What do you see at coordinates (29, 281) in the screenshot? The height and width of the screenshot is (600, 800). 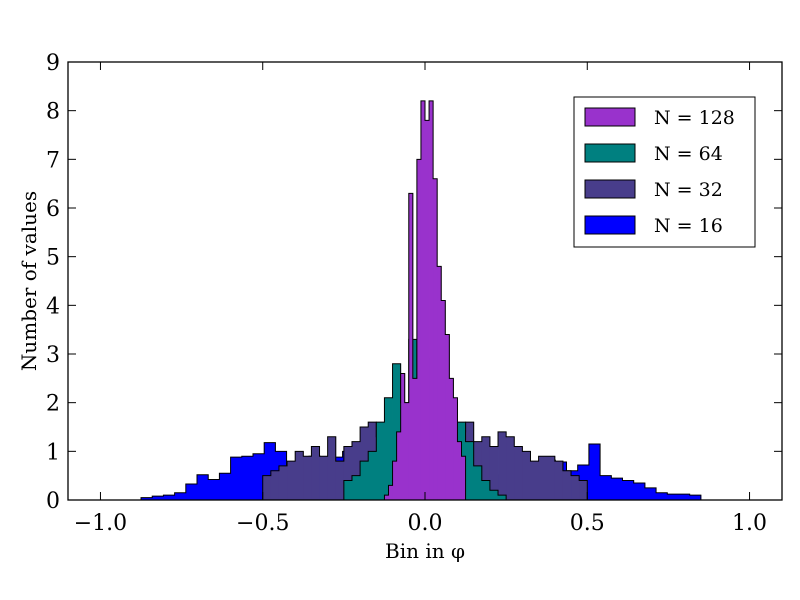 I see `y-axis-label: Number of values` at bounding box center [29, 281].